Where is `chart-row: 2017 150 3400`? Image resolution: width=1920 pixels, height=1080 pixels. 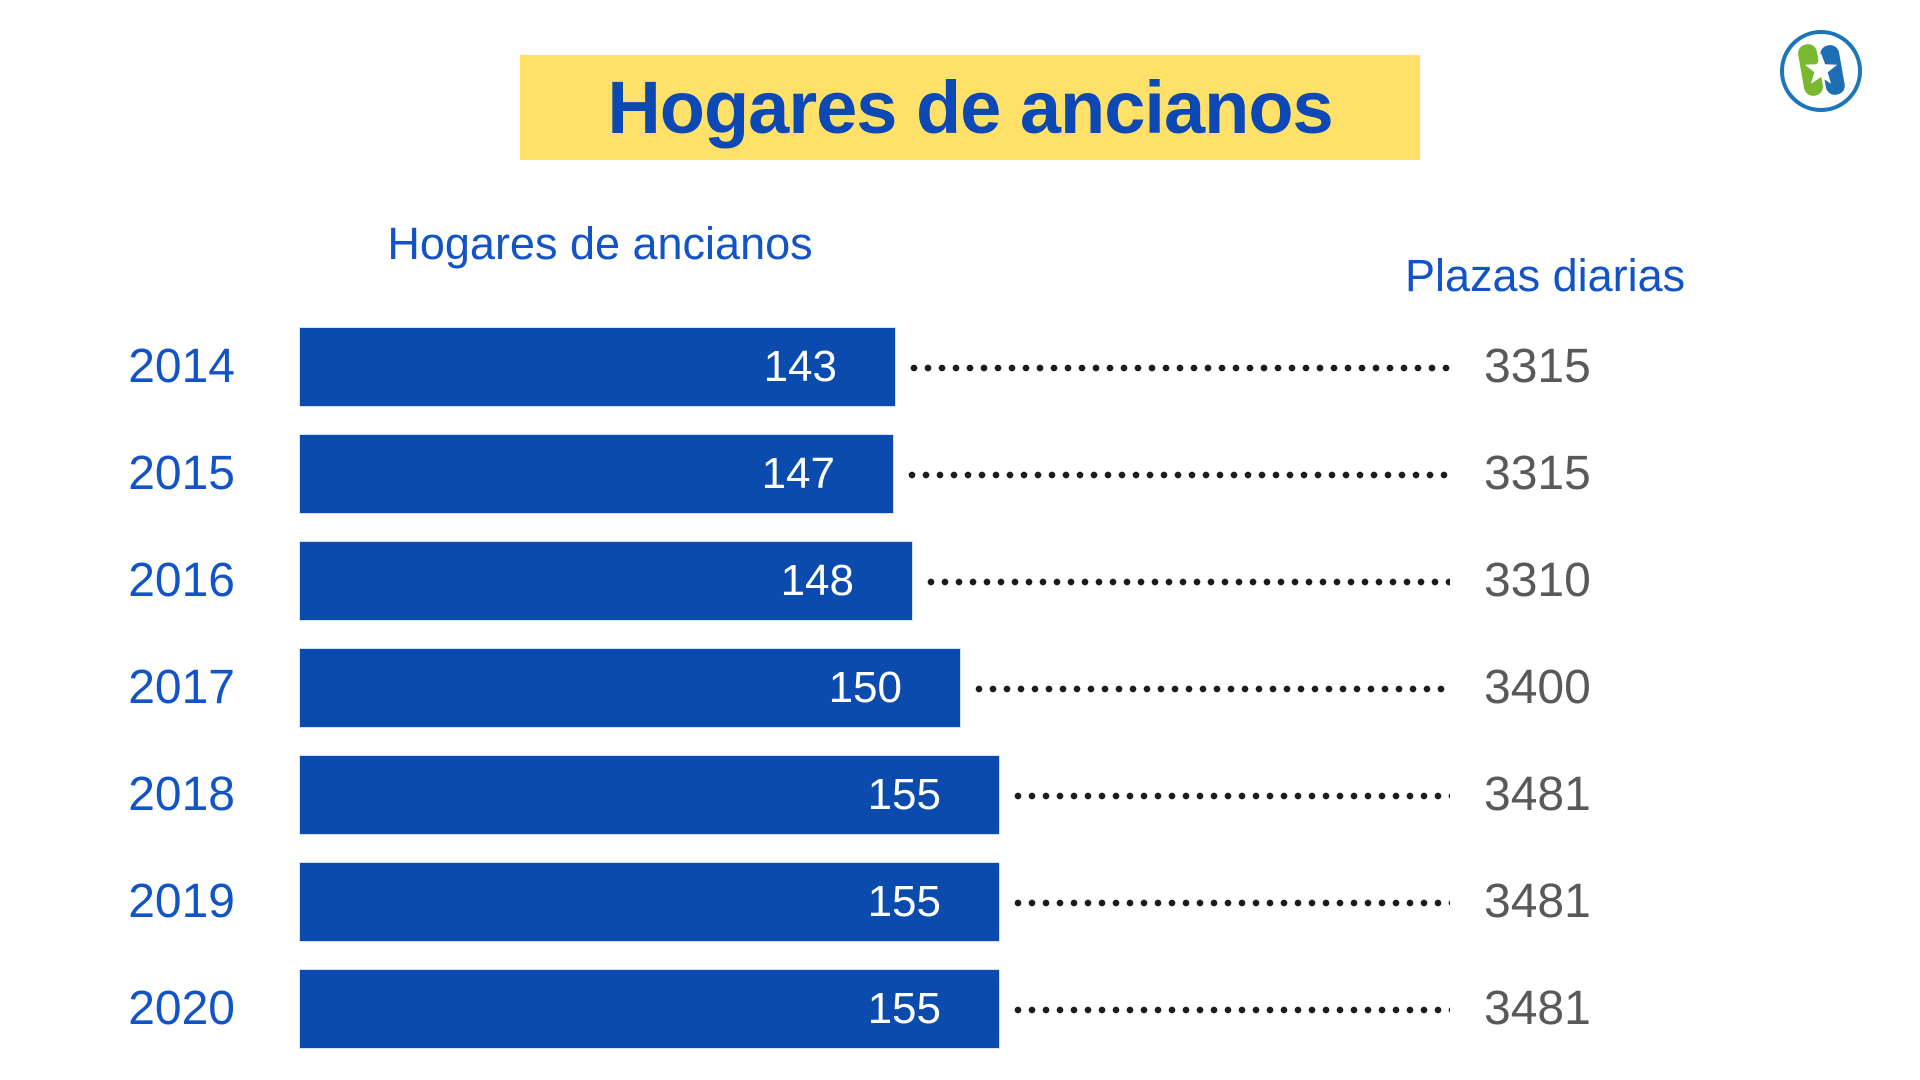
chart-row: 2017 150 3400 is located at coordinates (960, 688).